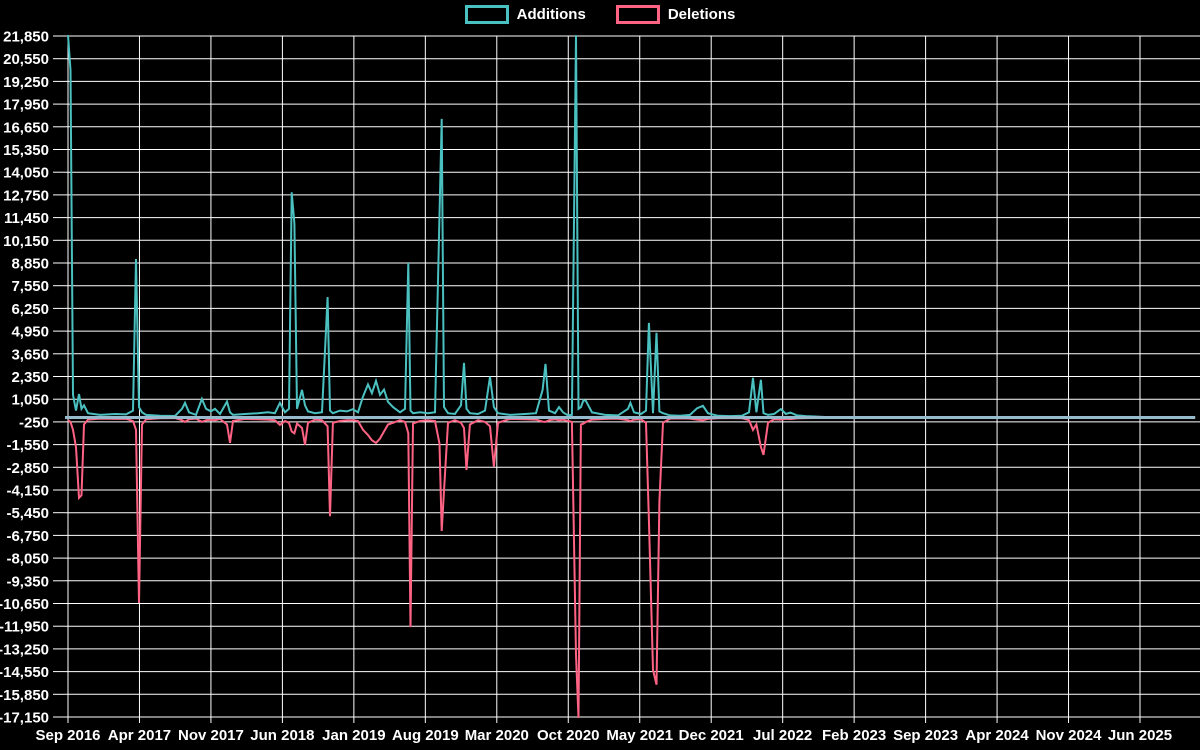 The width and height of the screenshot is (1200, 750). Describe the element at coordinates (26, 195) in the screenshot. I see `y-tick-label: 12,750` at that location.